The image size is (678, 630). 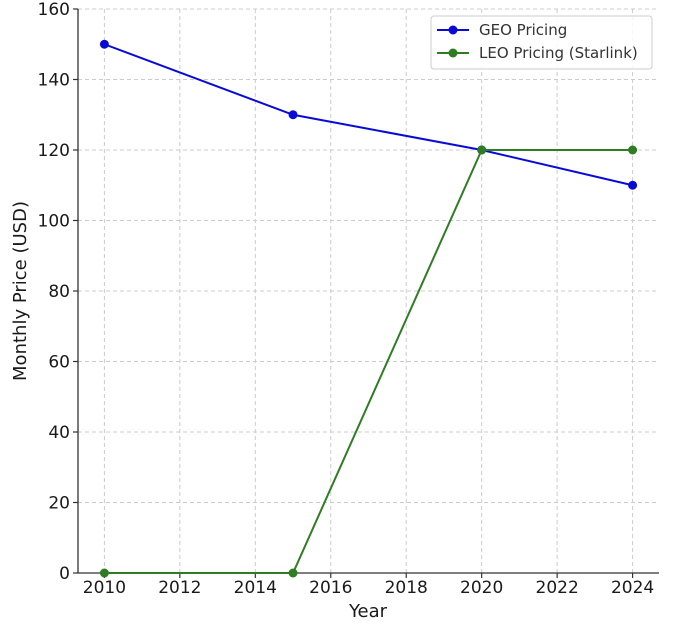 What do you see at coordinates (557, 588) in the screenshot?
I see `x-tick-label: 2022` at bounding box center [557, 588].